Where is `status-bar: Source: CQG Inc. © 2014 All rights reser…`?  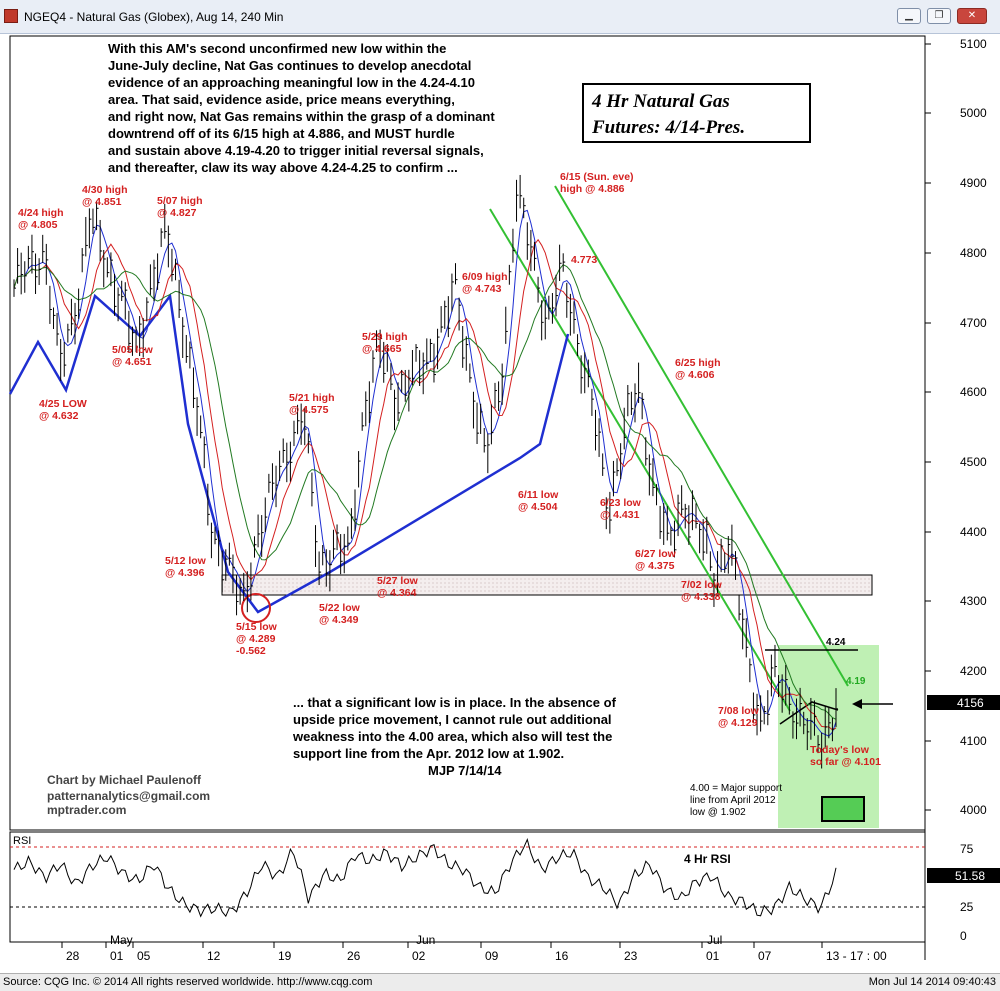 status-bar: Source: CQG Inc. © 2014 All rights reser… is located at coordinates (500, 982).